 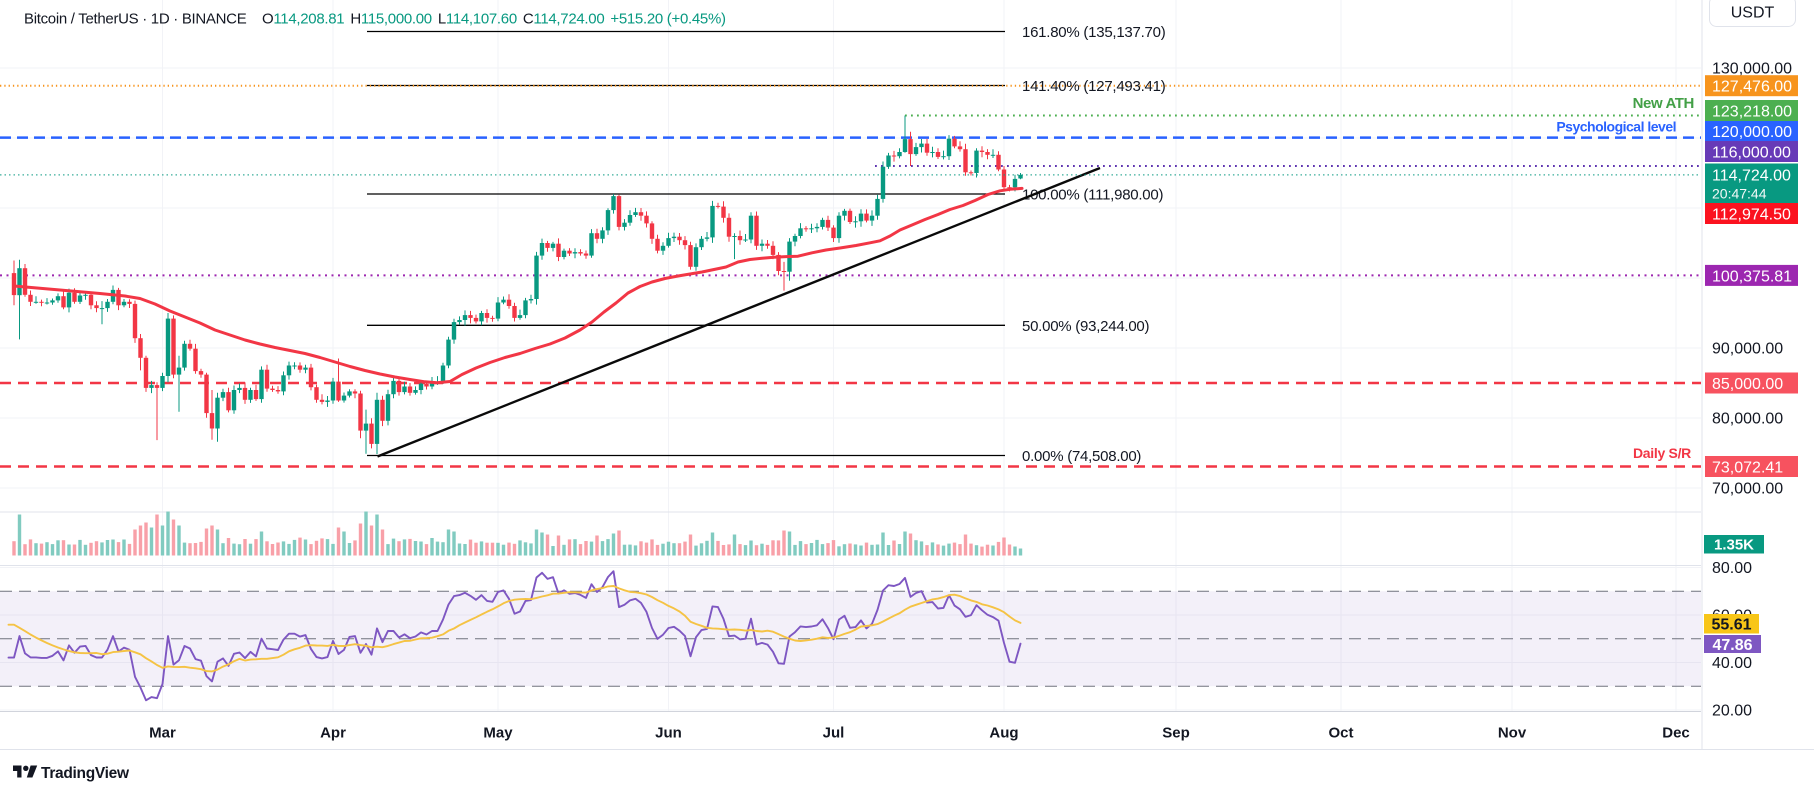 I want to click on svg-text: 100,375.81, so click(x=1752, y=276).